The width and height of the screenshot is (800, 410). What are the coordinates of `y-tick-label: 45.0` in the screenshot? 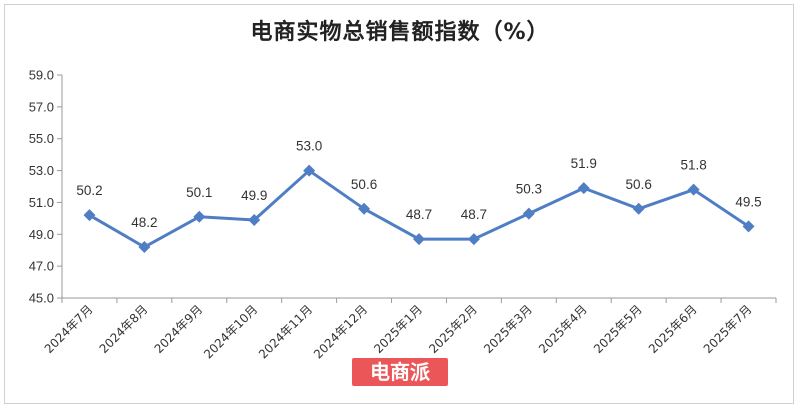 It's located at (41, 298).